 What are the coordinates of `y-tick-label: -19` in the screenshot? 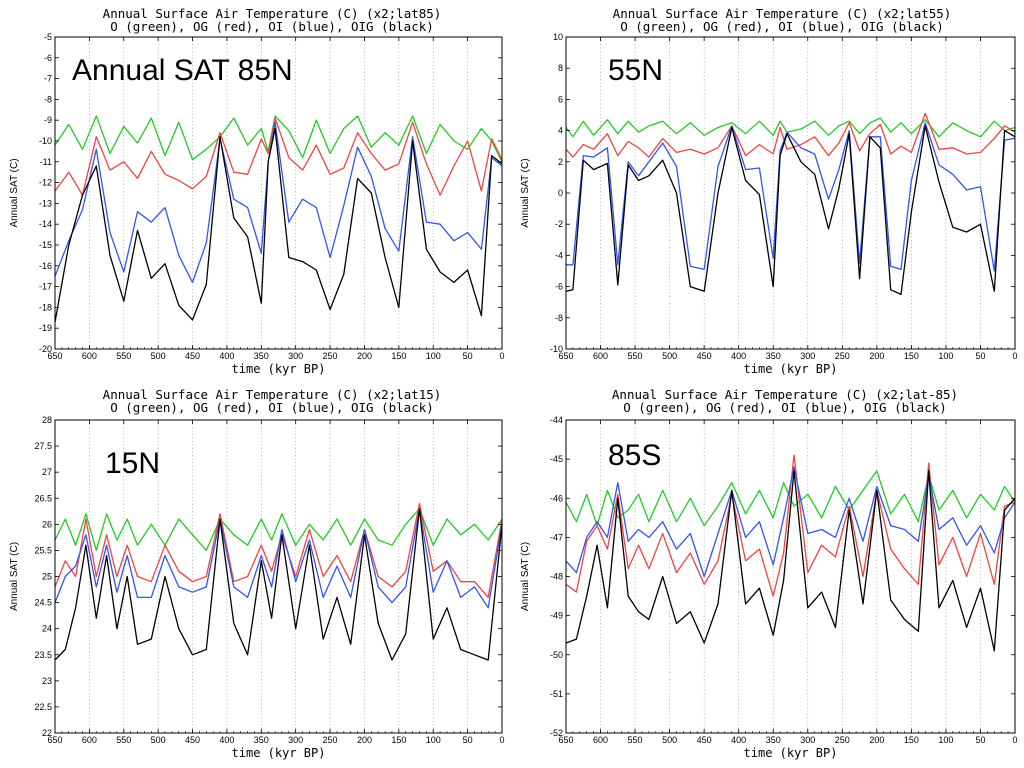 It's located at (45, 328).